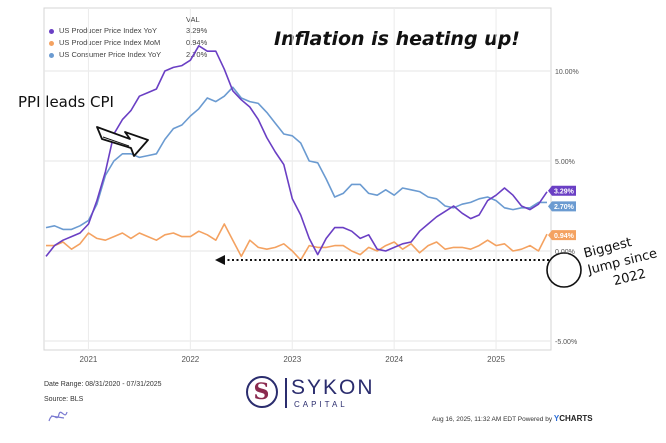  What do you see at coordinates (286, 393) in the screenshot?
I see `sykon-logo-divider` at bounding box center [286, 393].